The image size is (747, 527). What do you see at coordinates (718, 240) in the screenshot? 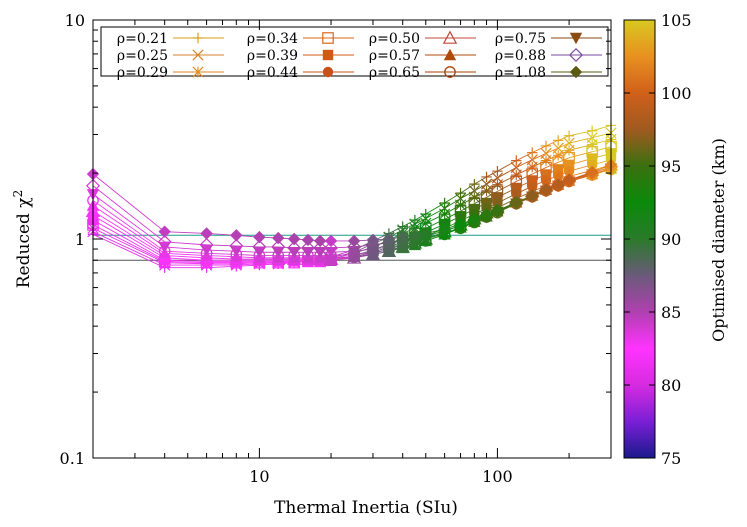
I see `colorbar-title: Optimised diameter (km)` at bounding box center [718, 240].